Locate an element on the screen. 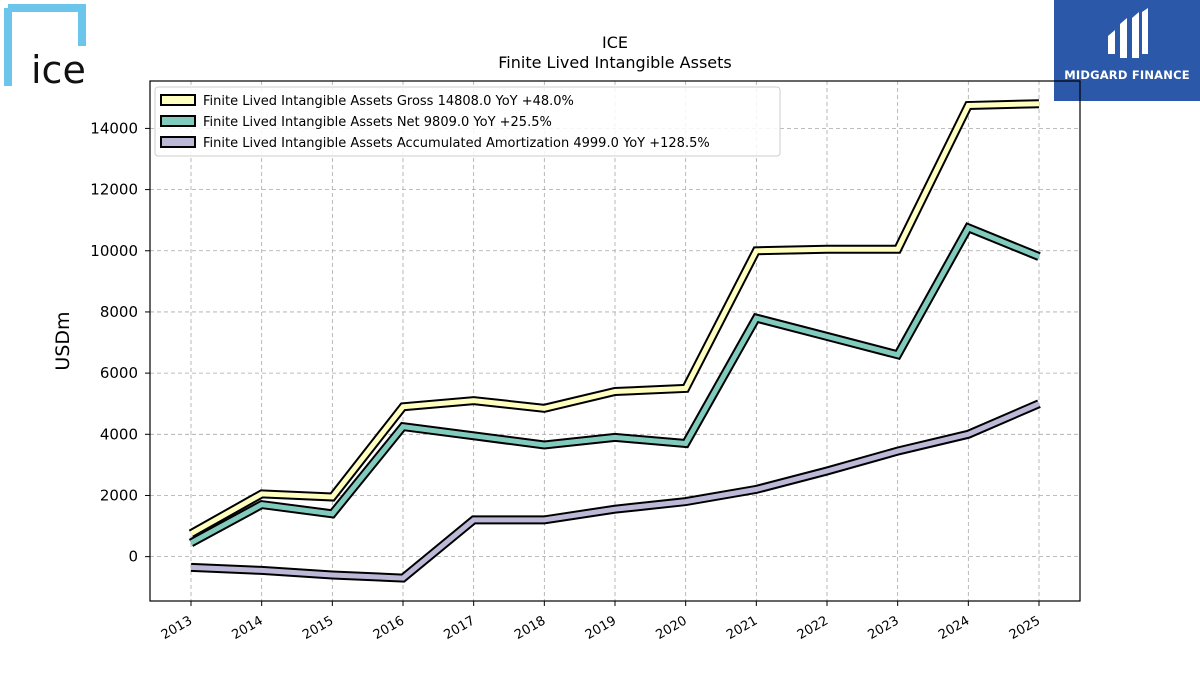  y-tick-label: 2000 is located at coordinates (119, 495).